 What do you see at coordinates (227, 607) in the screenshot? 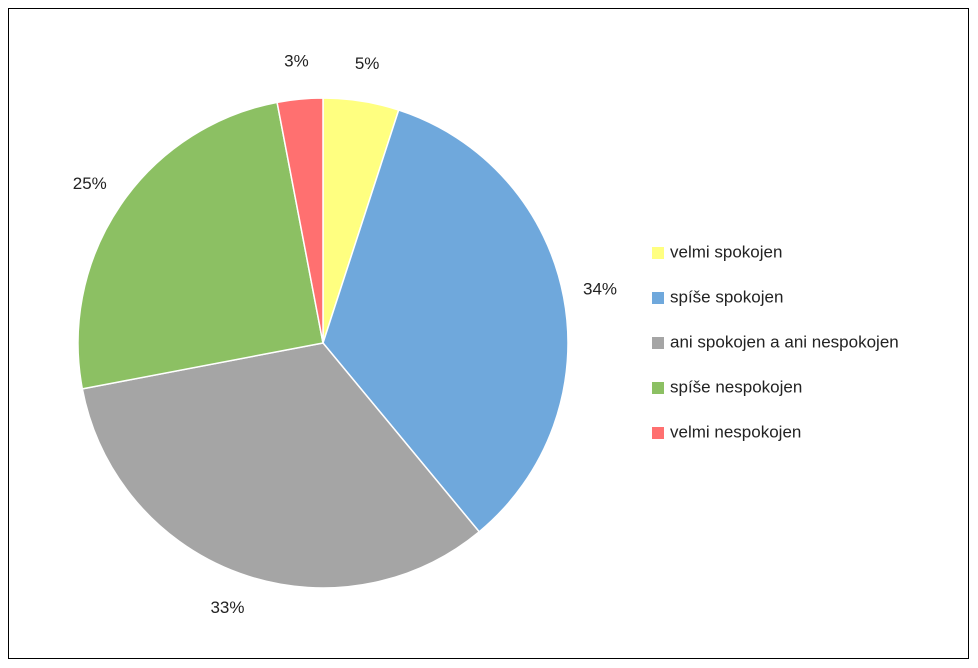
I see `data-label: 33%` at bounding box center [227, 607].